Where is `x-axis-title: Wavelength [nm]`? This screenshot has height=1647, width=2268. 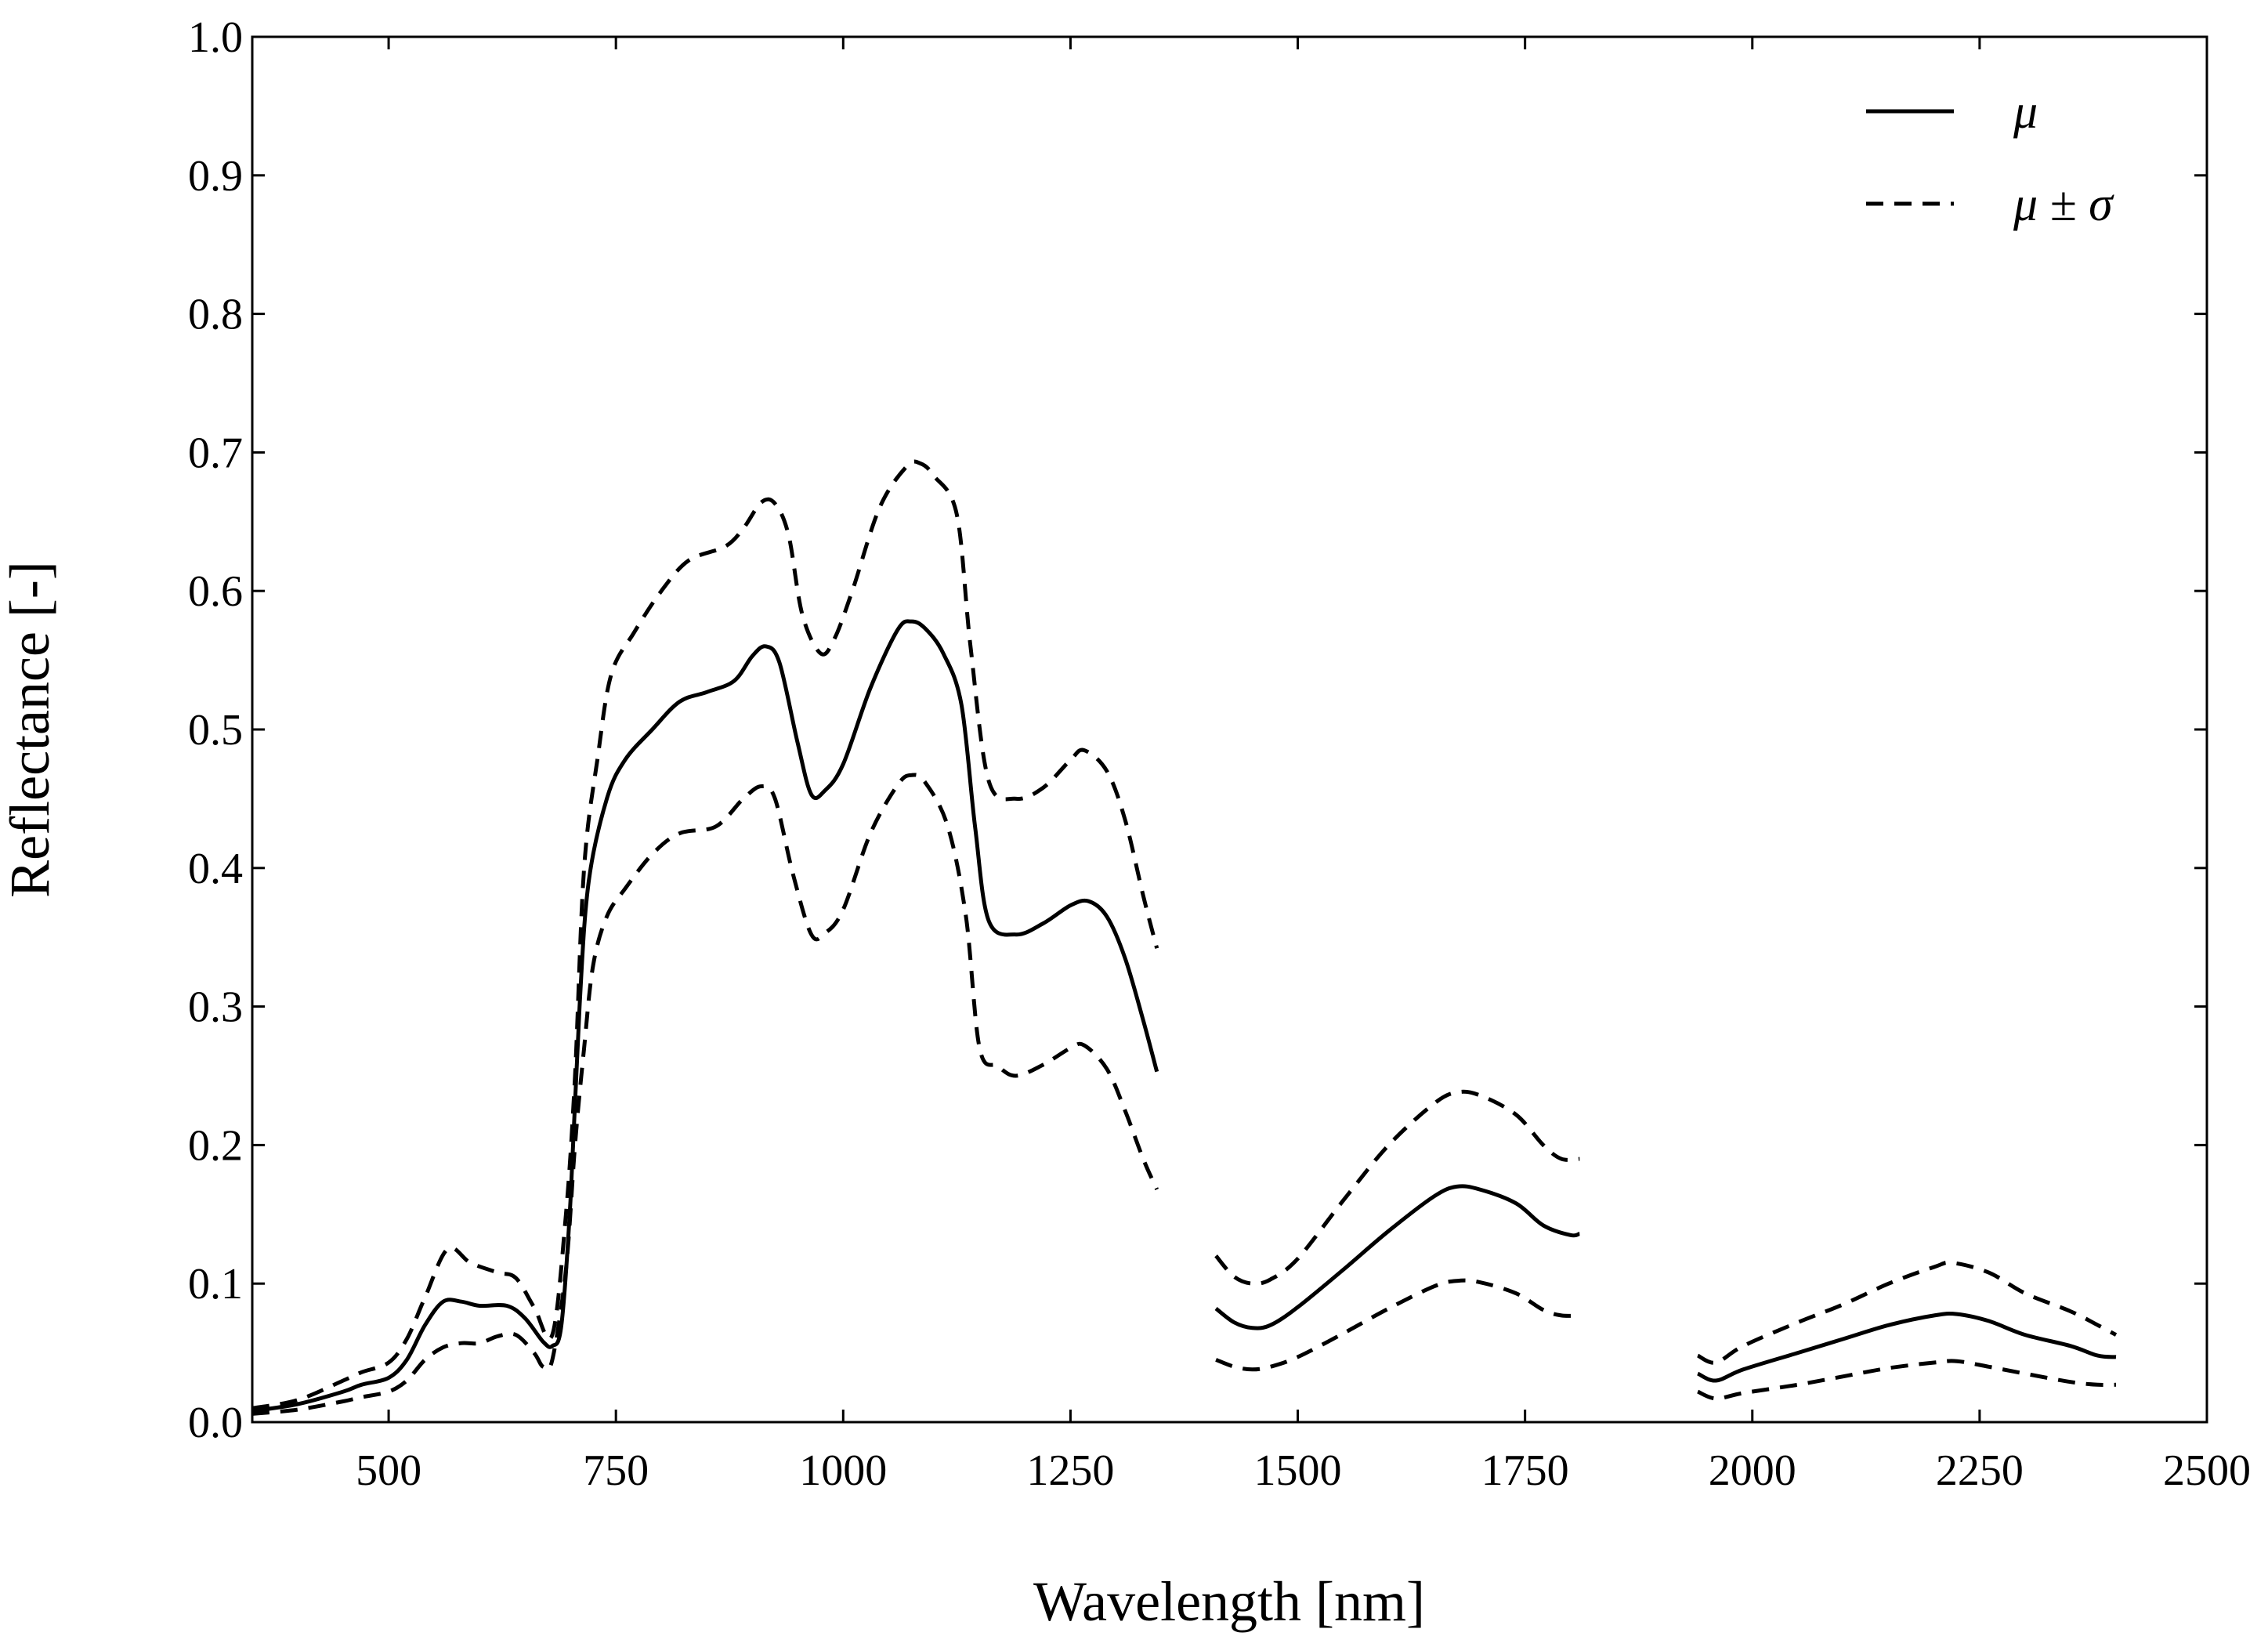 x-axis-title: Wavelength [nm] is located at coordinates (1229, 1602).